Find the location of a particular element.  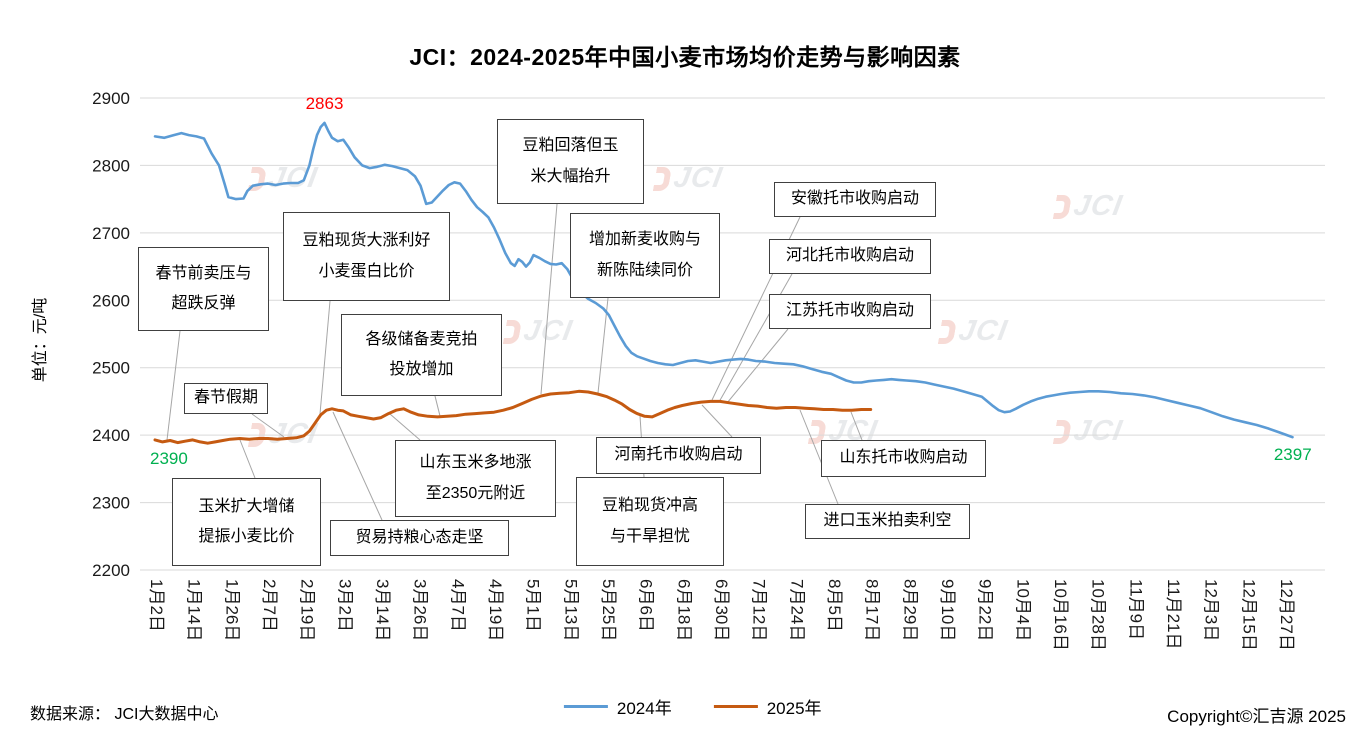

x-tick-label: 10月4日 is located at coordinates (1022, 610).